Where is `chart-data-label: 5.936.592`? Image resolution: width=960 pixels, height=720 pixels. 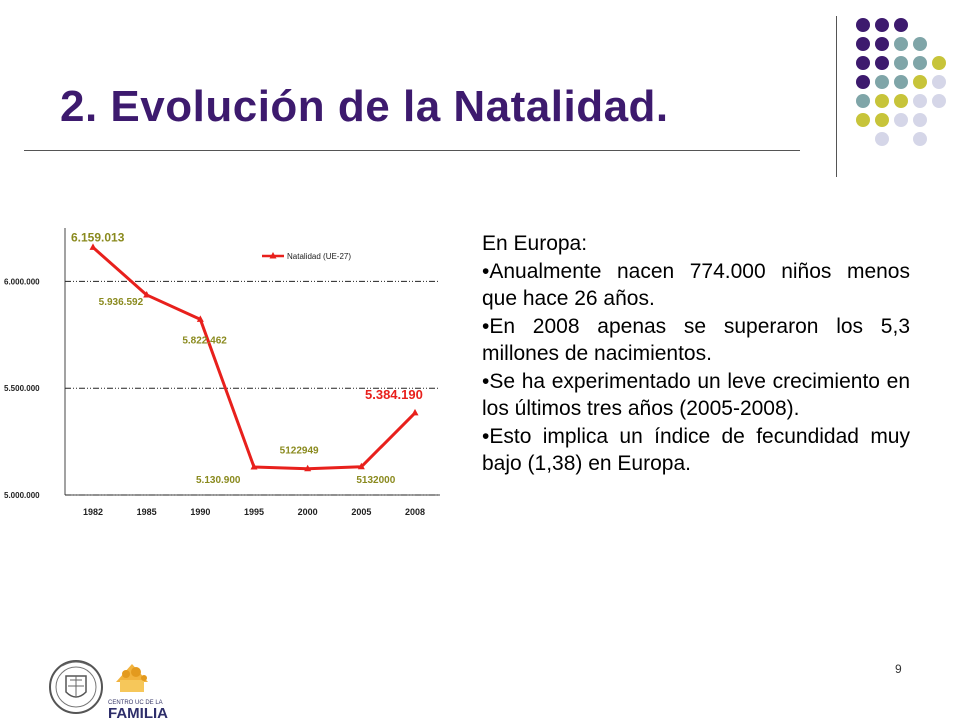 chart-data-label: 5.936.592 is located at coordinates (121, 302).